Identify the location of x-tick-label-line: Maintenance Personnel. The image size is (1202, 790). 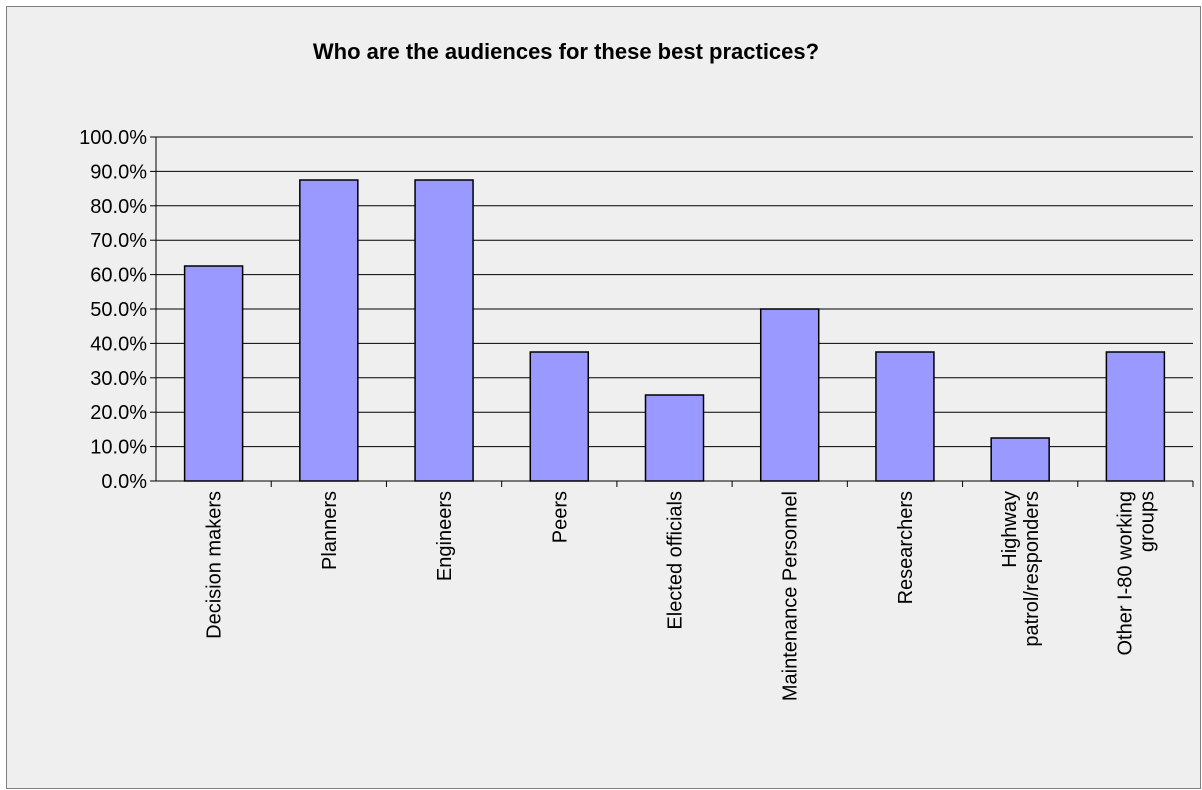
(791, 596).